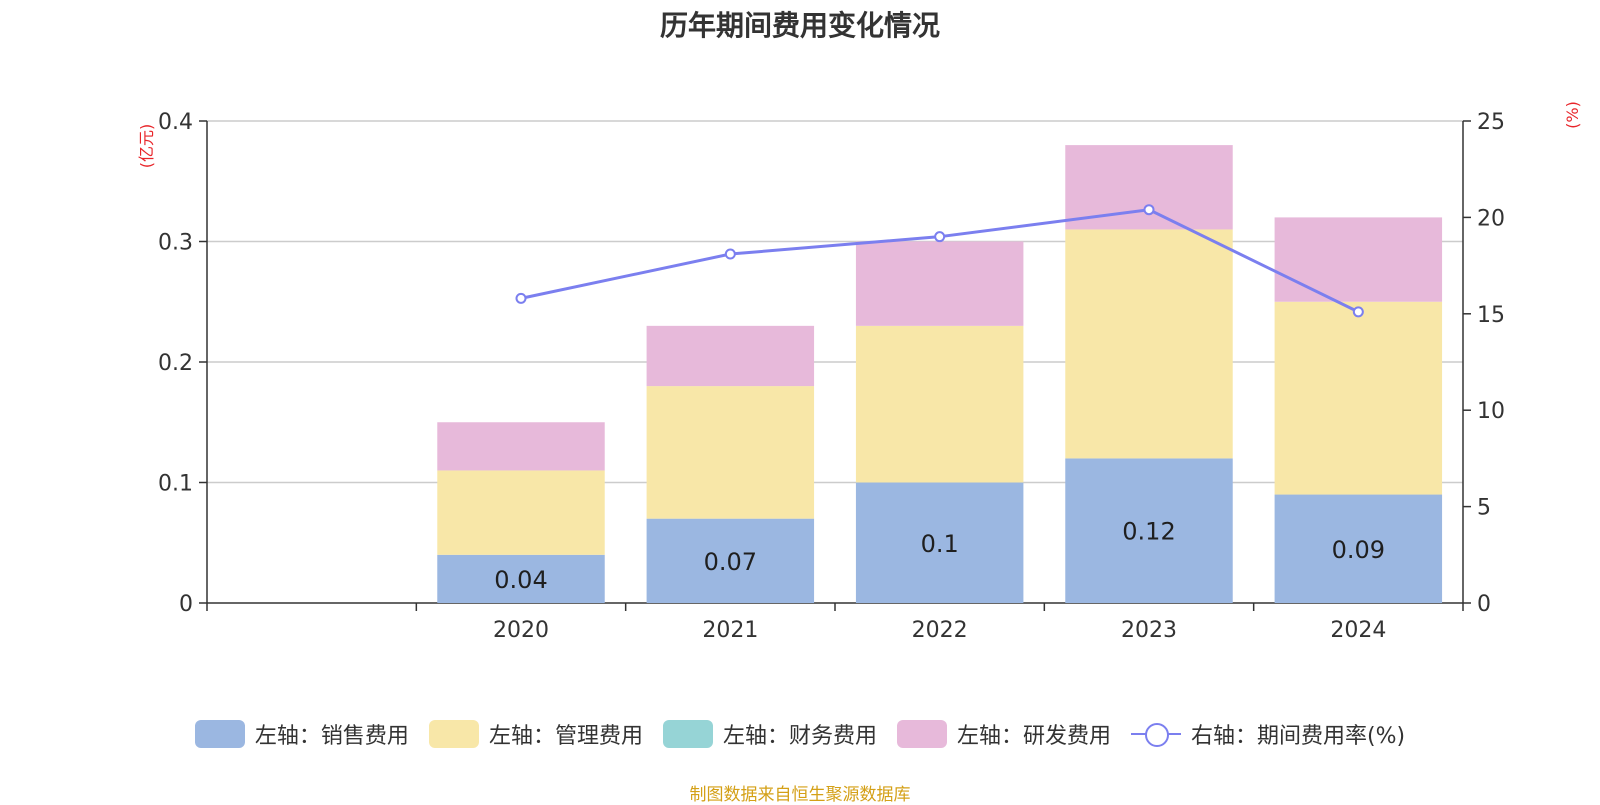 This screenshot has height=805, width=1600. I want to click on legend-label-rnd: 左轴：研发费用, so click(1033, 736).